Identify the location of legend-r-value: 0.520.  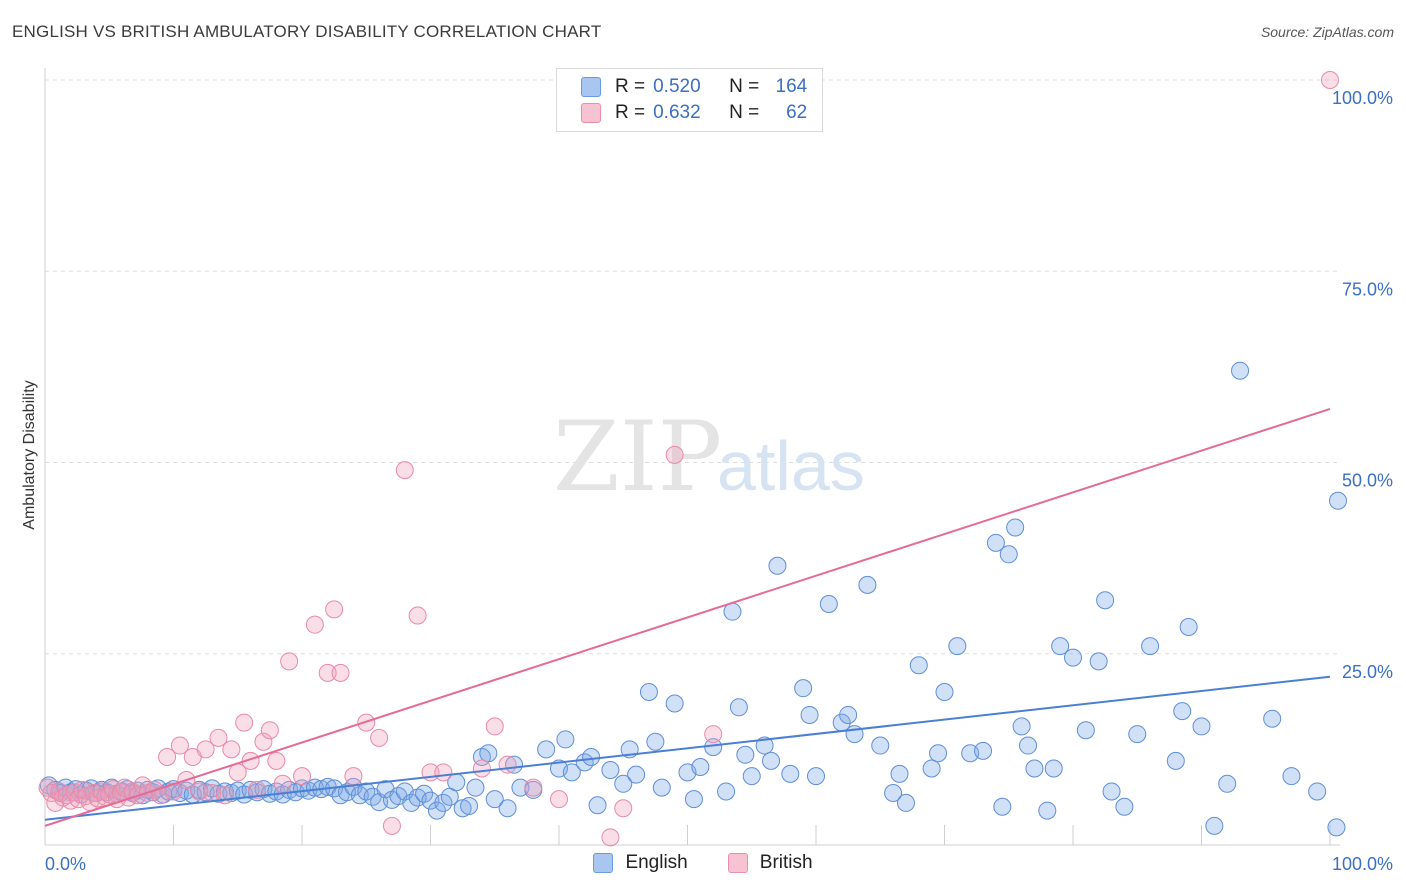
(677, 86).